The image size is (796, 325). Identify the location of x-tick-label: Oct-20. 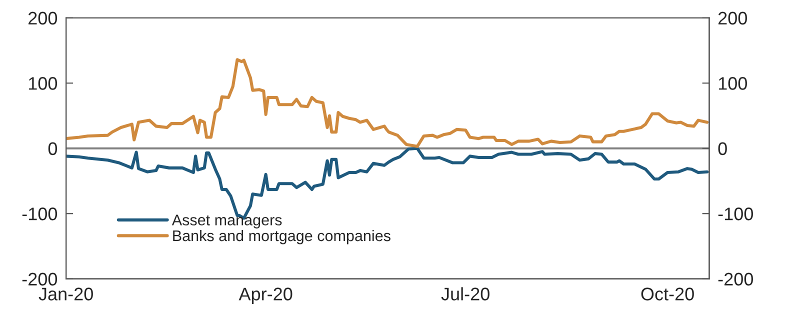
(667, 294).